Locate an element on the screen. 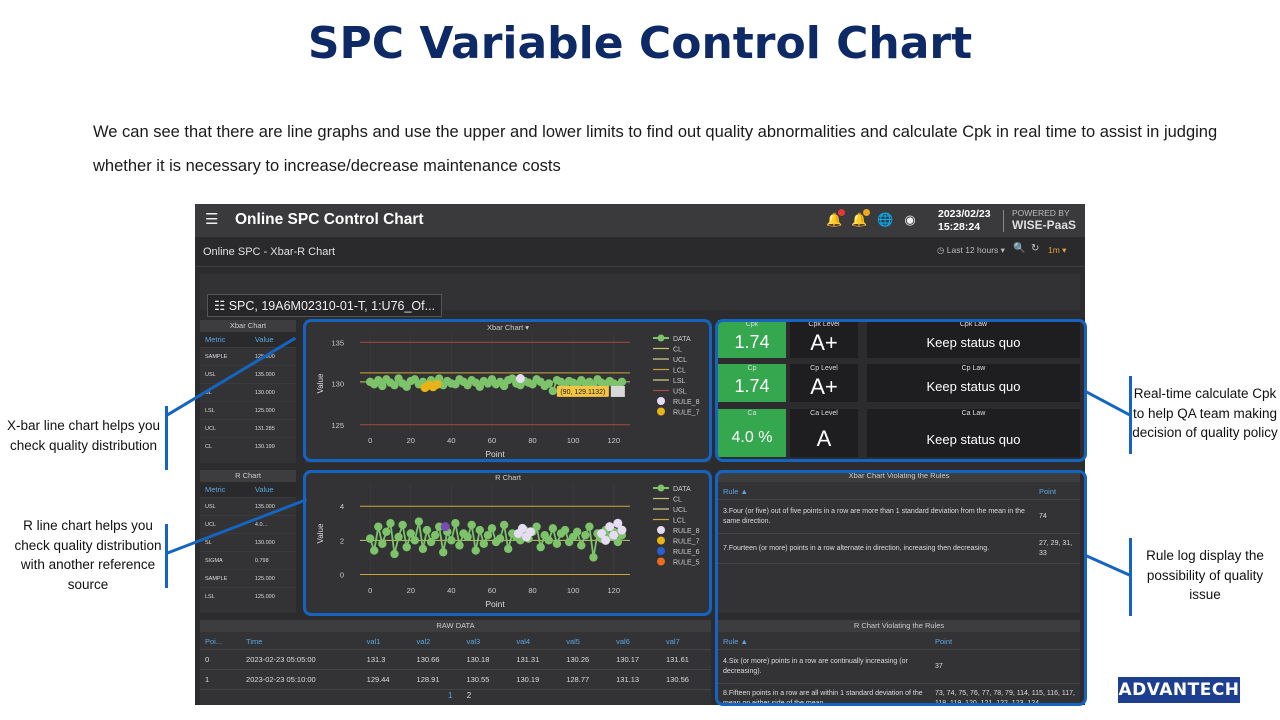 This screenshot has width=1280, height=720. zoom-out-icon: 🔍 is located at coordinates (1019, 248).